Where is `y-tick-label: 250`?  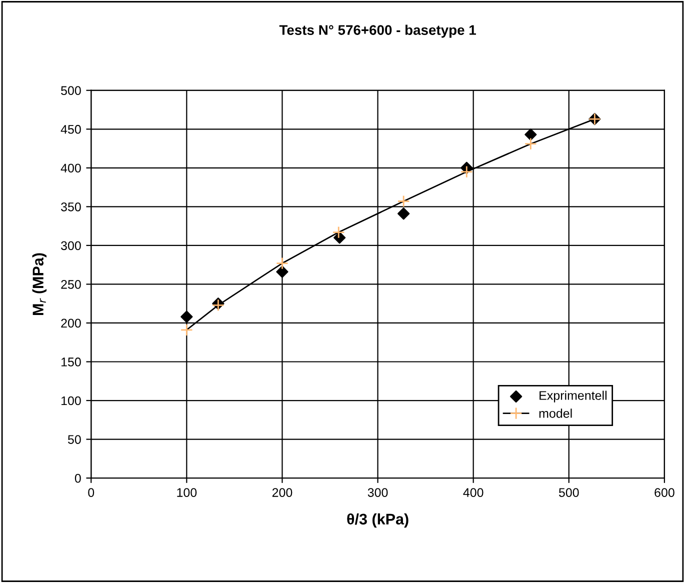
y-tick-label: 250 is located at coordinates (71, 284).